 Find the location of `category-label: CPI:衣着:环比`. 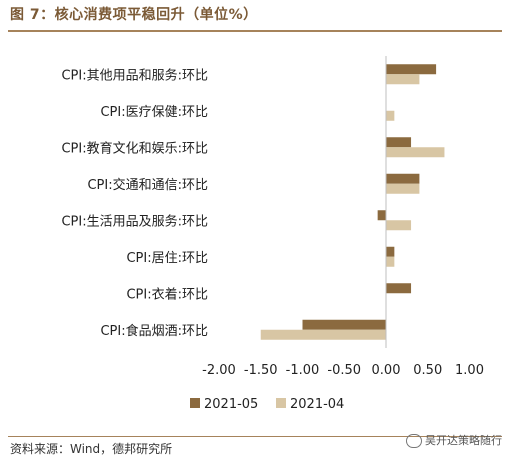

category-label: CPI:衣着:环比 is located at coordinates (167, 294).